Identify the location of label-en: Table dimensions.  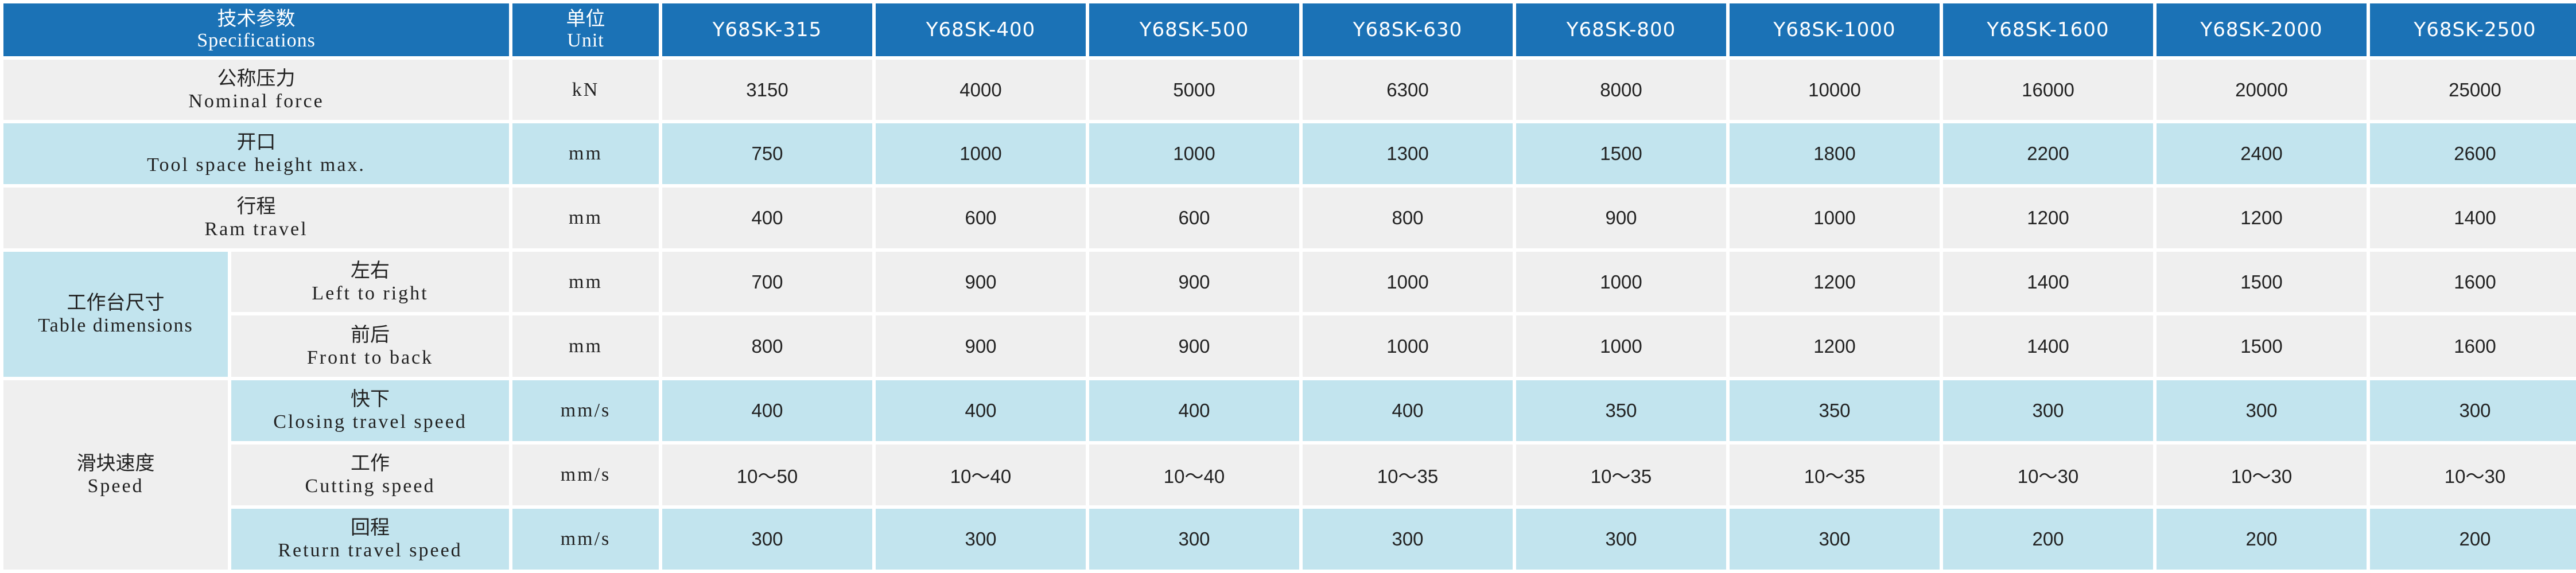
(115, 325).